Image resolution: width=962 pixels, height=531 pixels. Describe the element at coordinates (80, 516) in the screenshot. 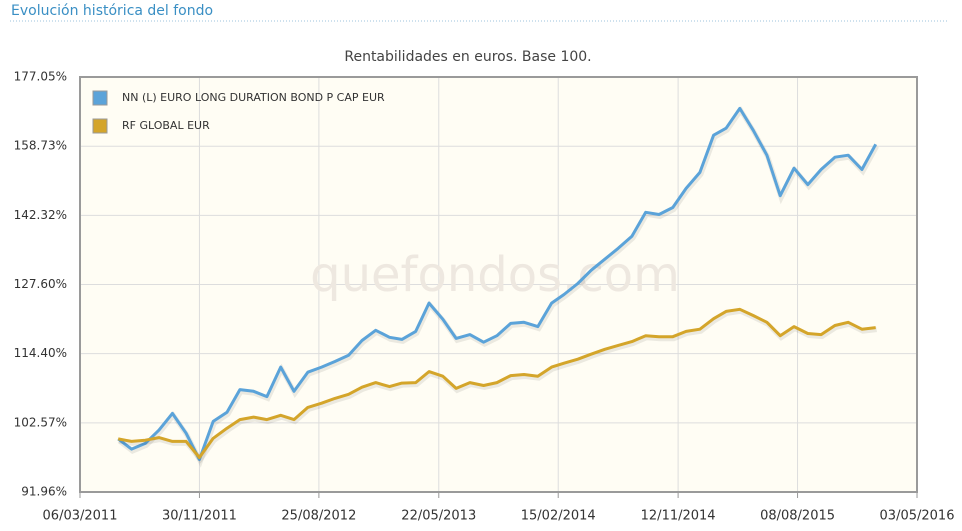

I see `x-tick-label: 06/03/2011` at that location.